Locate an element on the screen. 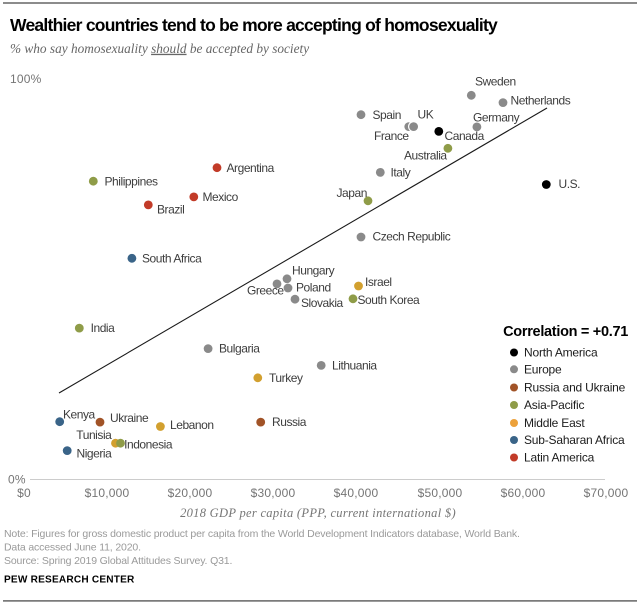  svg-text: $60,000 is located at coordinates (523, 493).